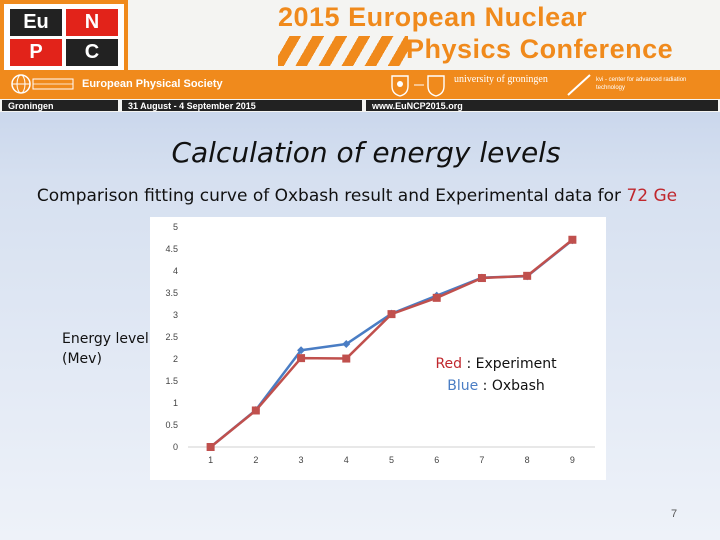  I want to click on y-axis-label: Energy level (Mev), so click(105, 349).